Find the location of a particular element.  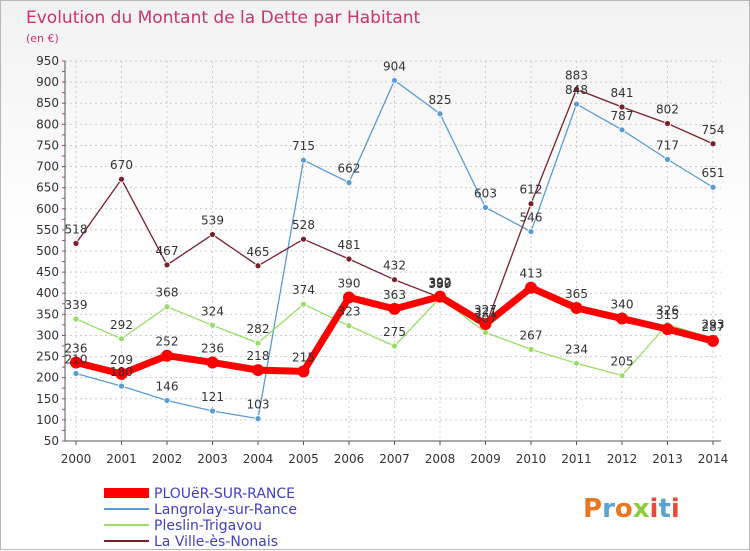

legend-label: Pleslin-Trigavou is located at coordinates (208, 526).